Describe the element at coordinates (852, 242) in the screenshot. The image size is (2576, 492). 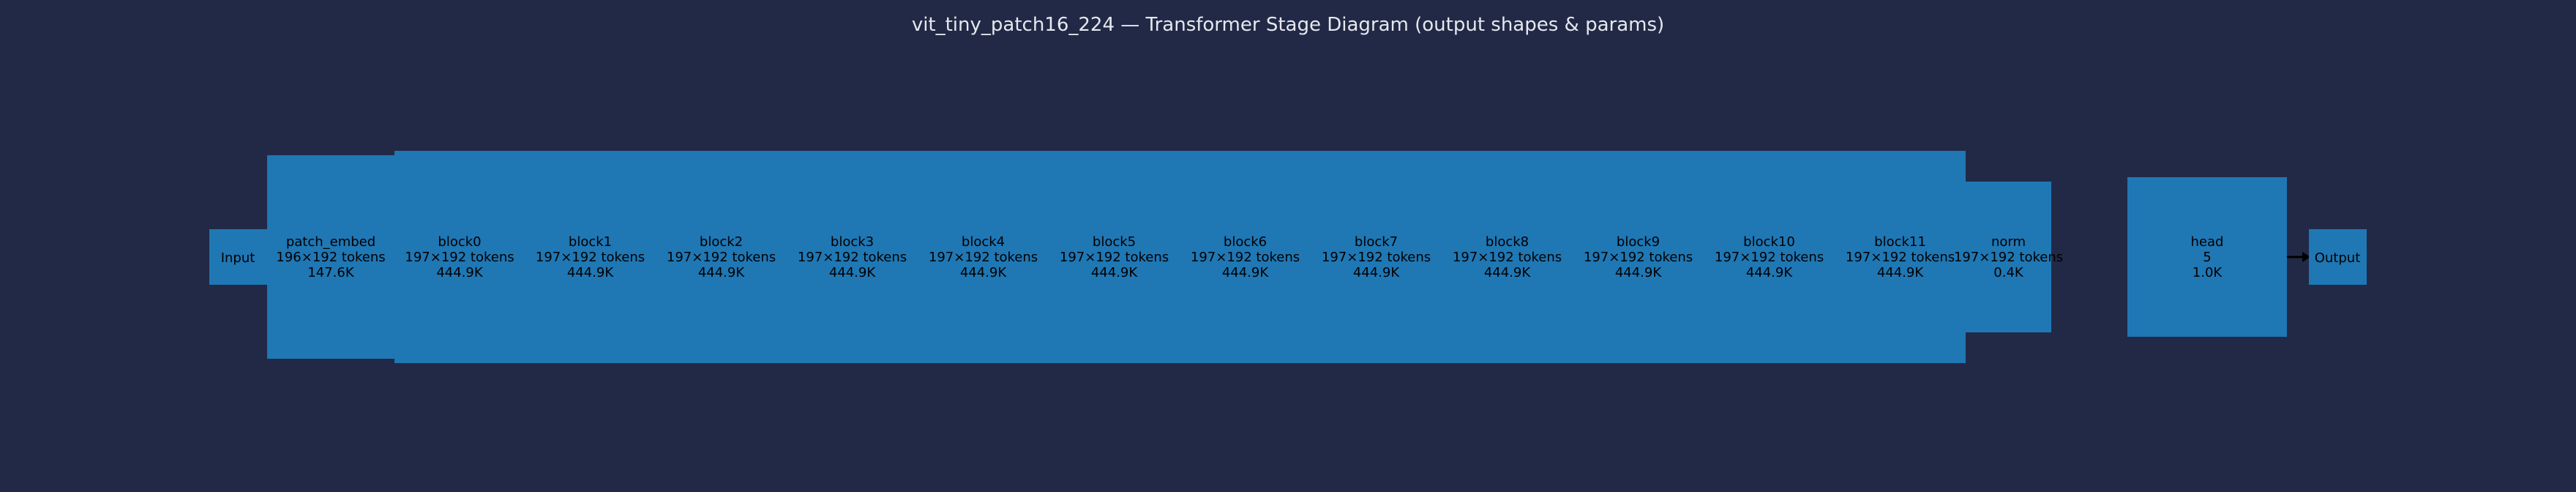
I see `stage-name: block3` at that location.